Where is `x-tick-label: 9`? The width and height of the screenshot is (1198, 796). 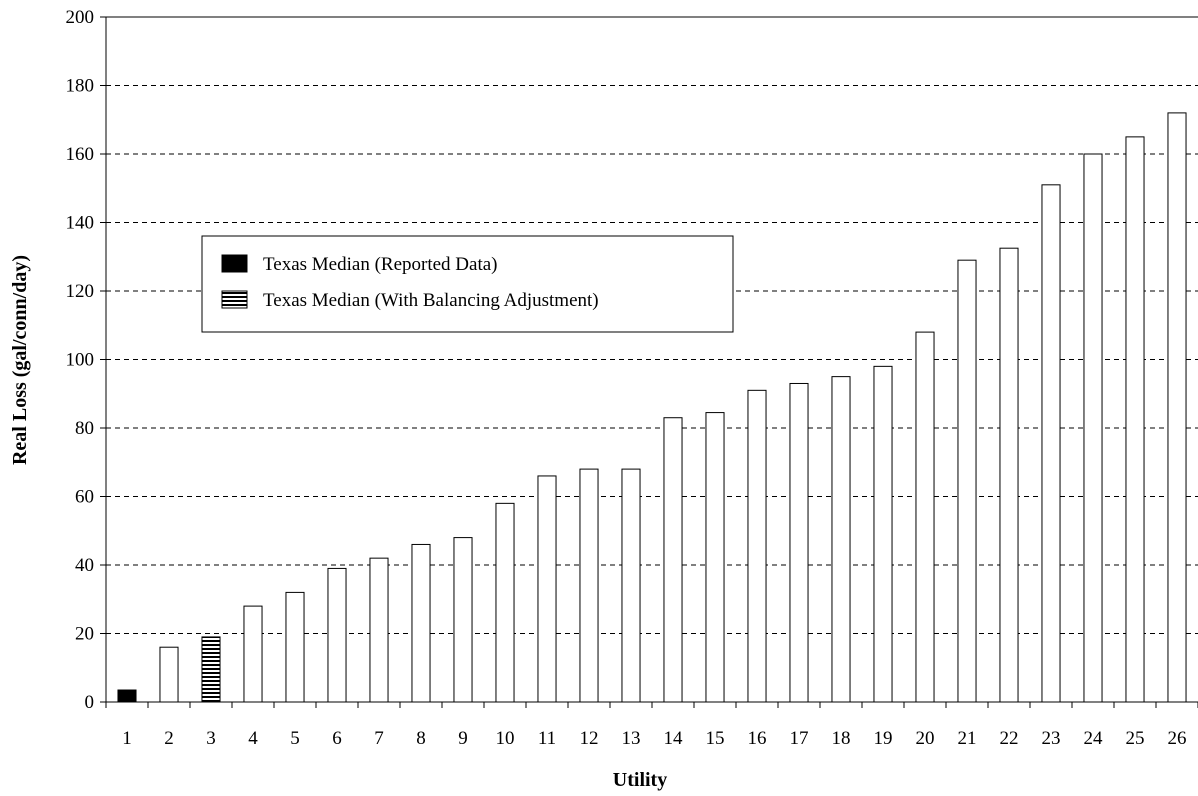 x-tick-label: 9 is located at coordinates (463, 738).